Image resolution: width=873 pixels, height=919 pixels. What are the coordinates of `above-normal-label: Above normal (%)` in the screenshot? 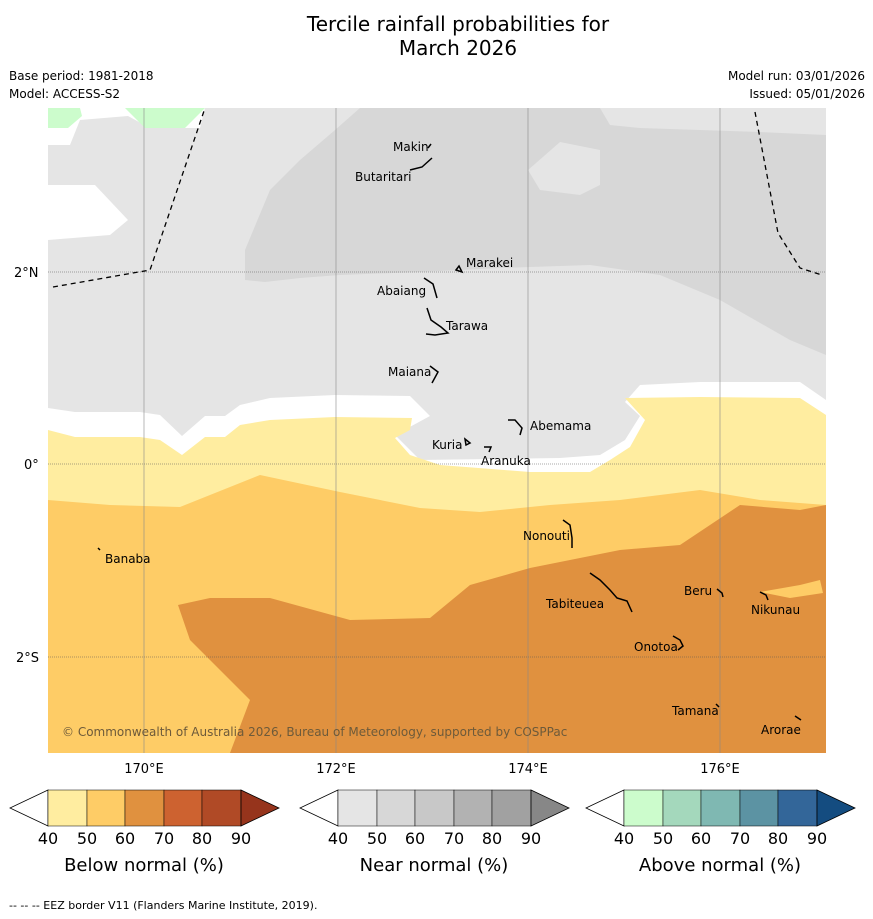 It's located at (720, 865).